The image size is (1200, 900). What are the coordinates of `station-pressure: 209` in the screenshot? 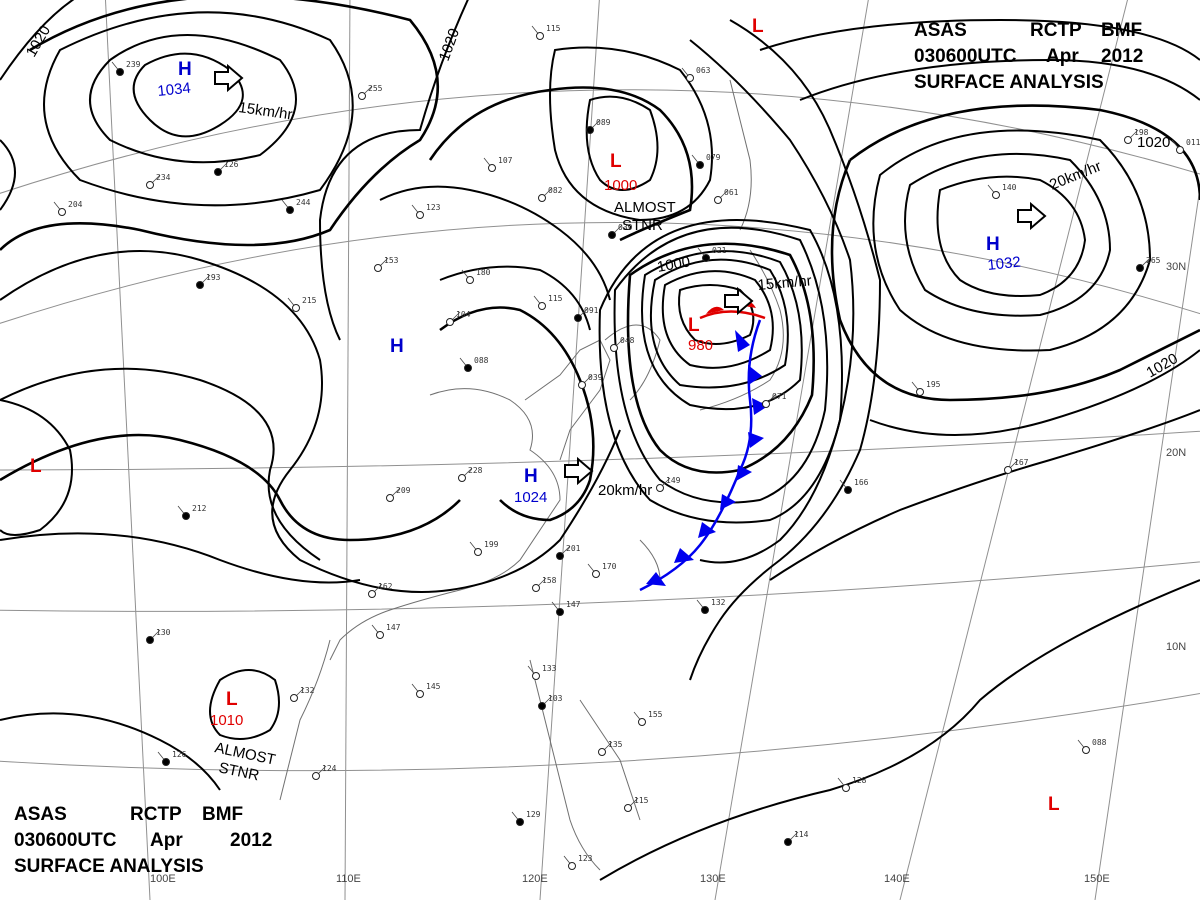 It's located at (403, 490).